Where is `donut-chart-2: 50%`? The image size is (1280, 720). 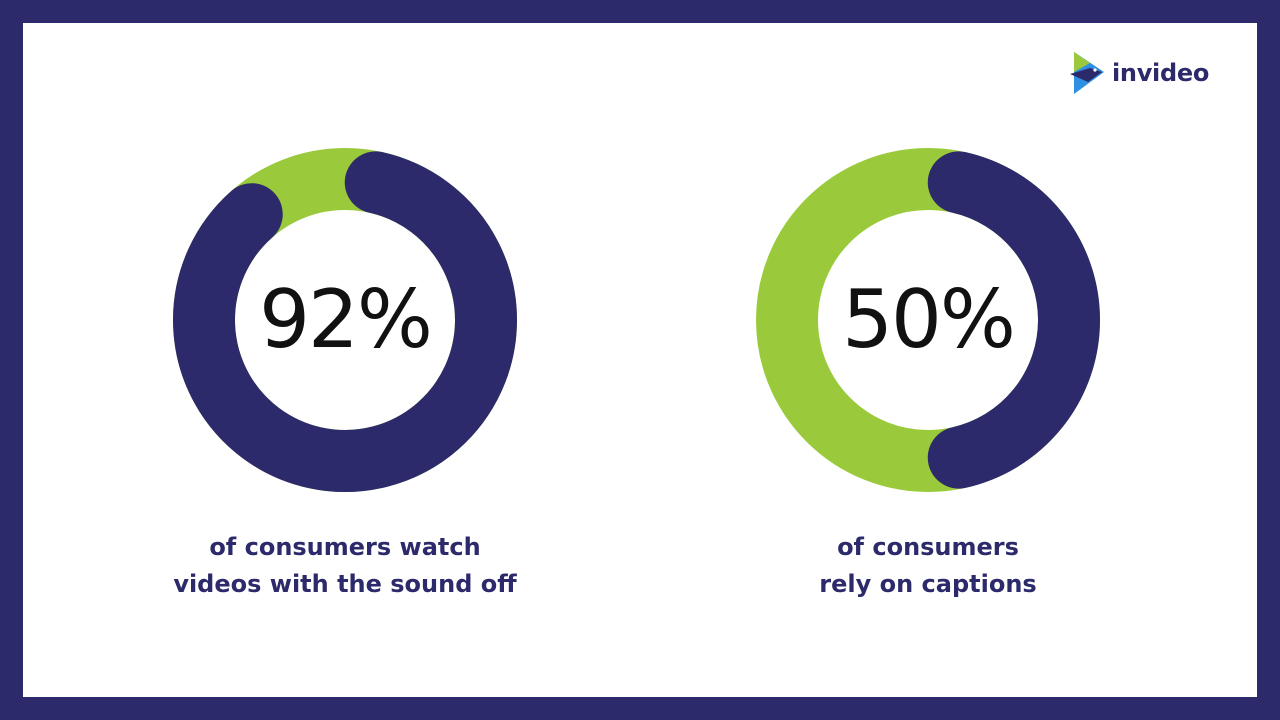 donut-chart-2: 50% is located at coordinates (928, 320).